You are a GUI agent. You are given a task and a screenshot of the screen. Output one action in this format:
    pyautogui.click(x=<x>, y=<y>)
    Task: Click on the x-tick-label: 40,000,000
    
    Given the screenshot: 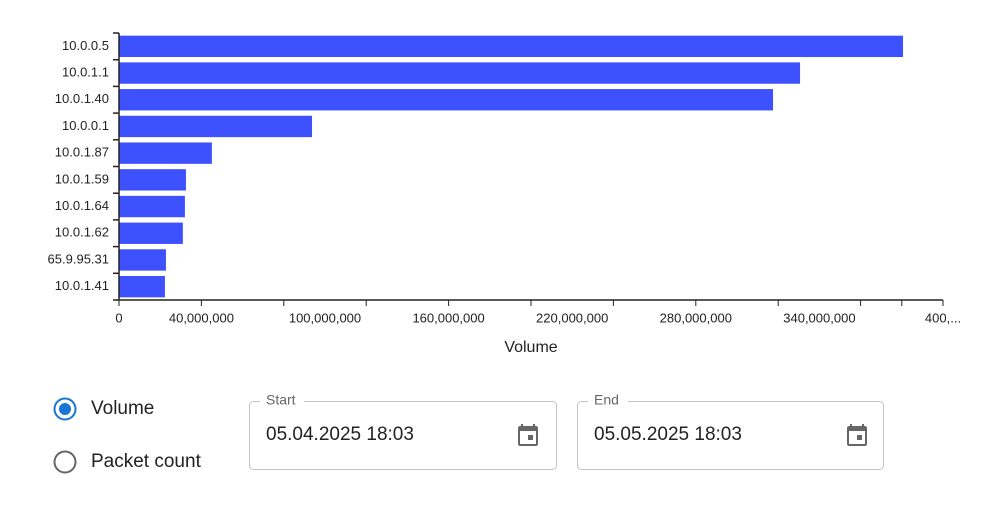 What is the action you would take?
    pyautogui.click(x=201, y=317)
    